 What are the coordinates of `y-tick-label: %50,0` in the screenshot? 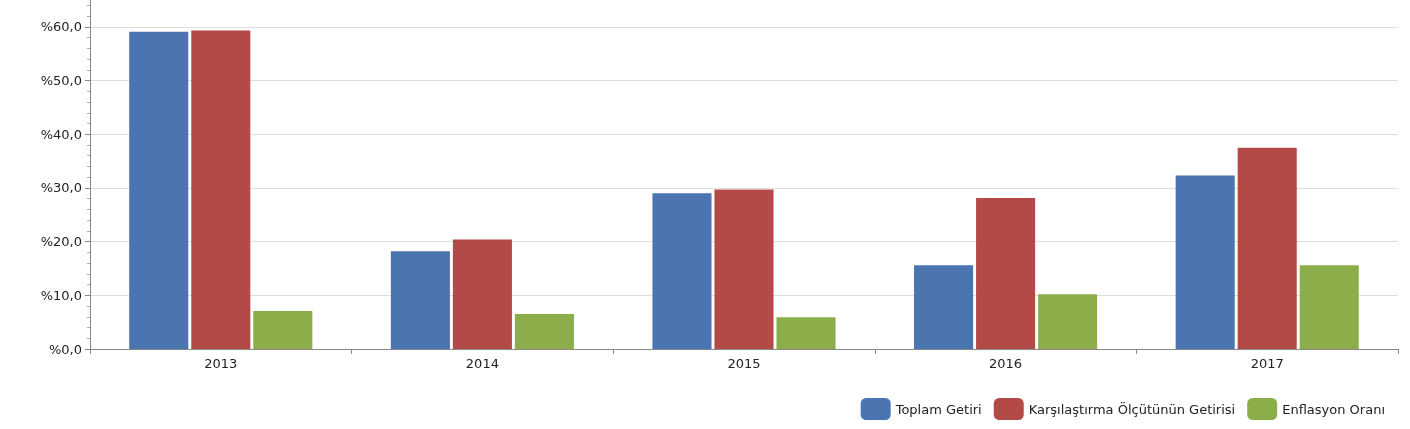 It's located at (61, 81).